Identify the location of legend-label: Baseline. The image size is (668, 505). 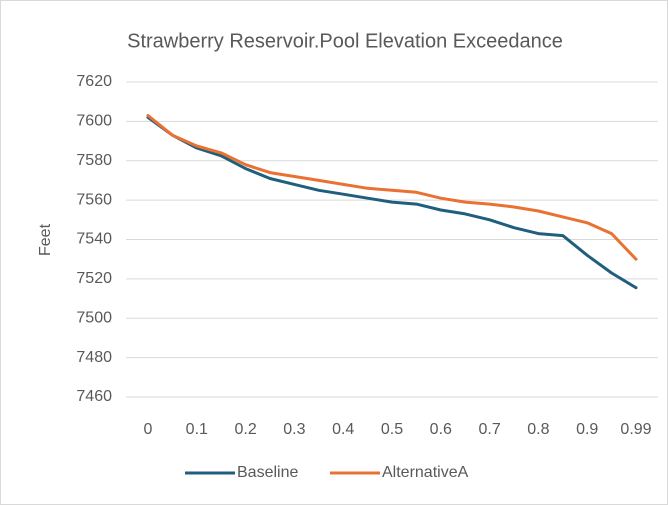
(267, 472).